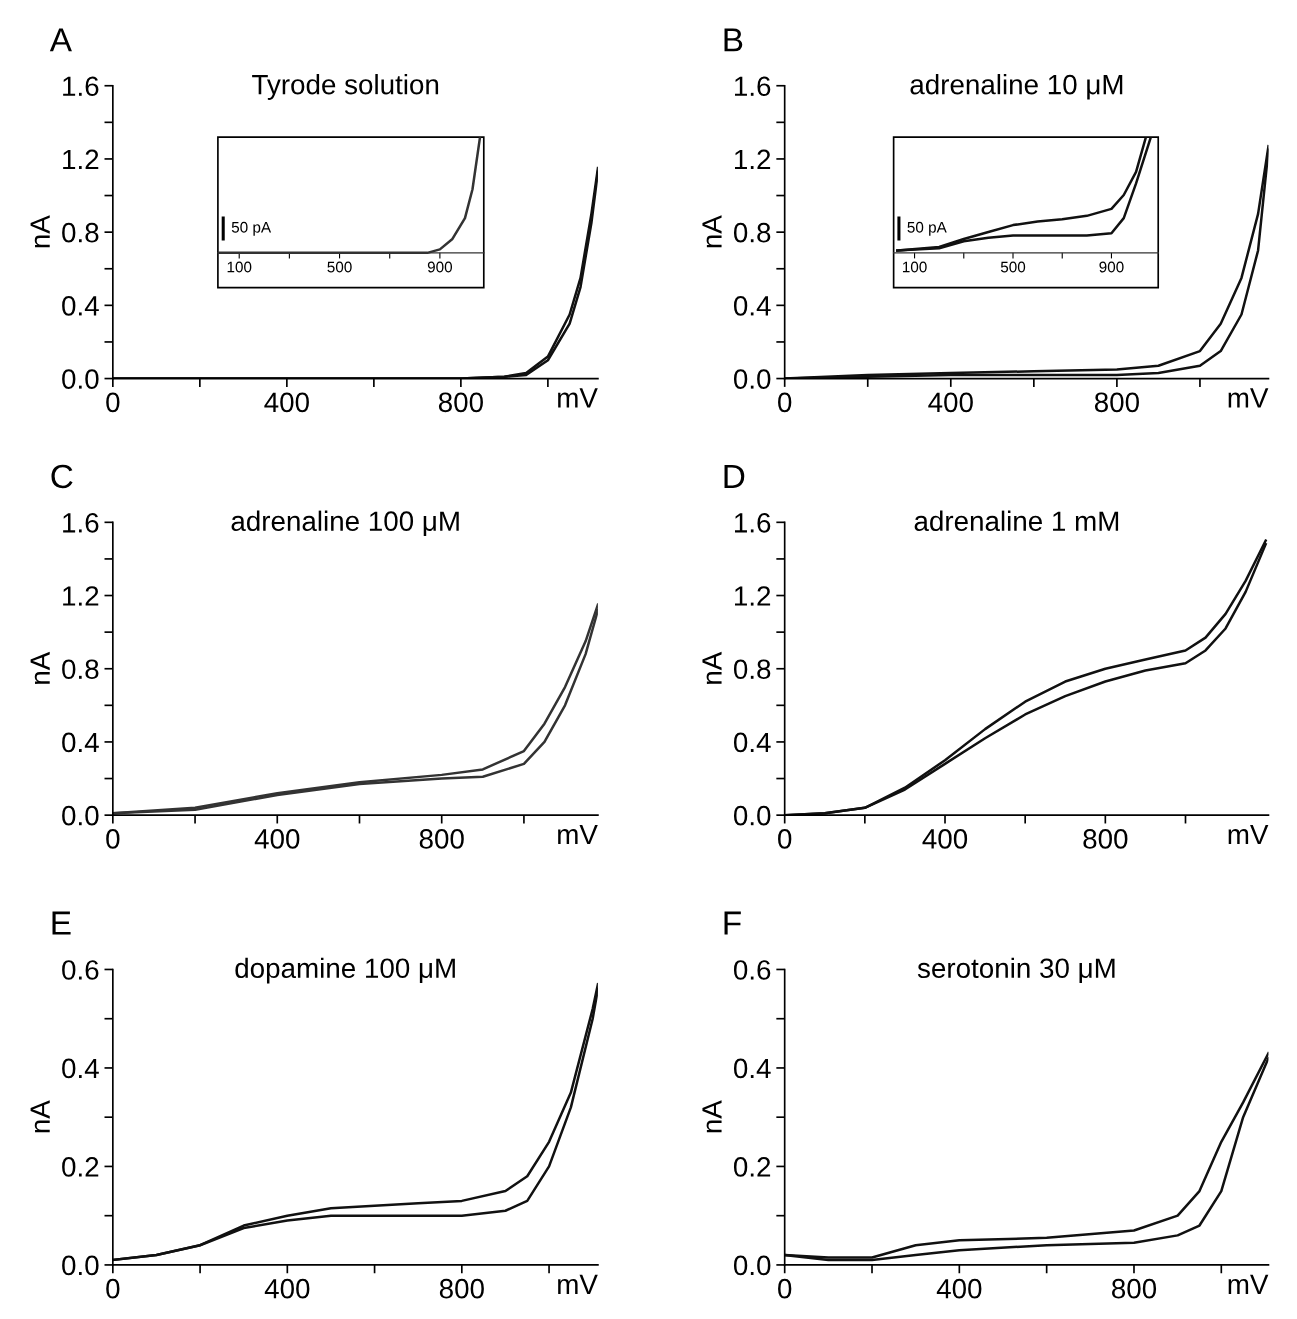 The height and width of the screenshot is (1319, 1297). I want to click on text: F, so click(732, 923).